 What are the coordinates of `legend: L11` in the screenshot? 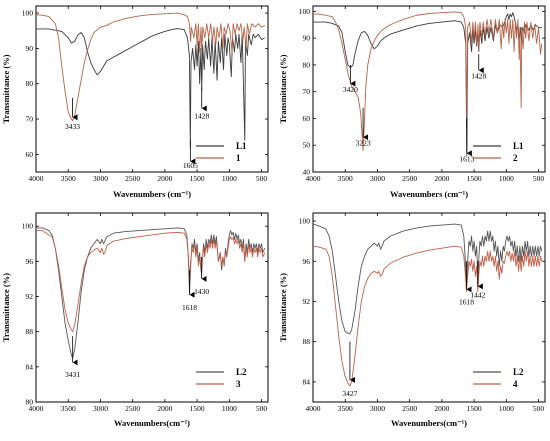 It's located at (221, 152).